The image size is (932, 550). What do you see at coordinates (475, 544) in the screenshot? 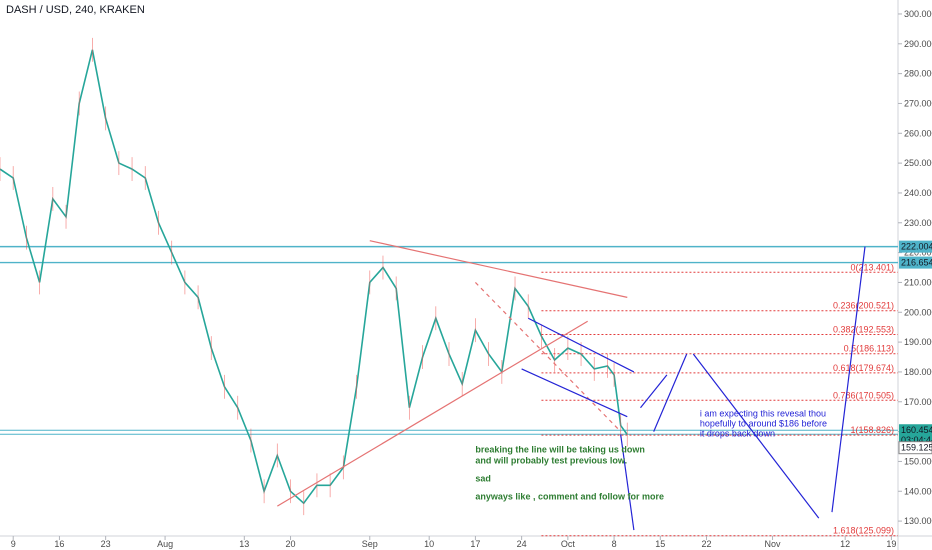
I see `time-tick-label: 17` at bounding box center [475, 544].